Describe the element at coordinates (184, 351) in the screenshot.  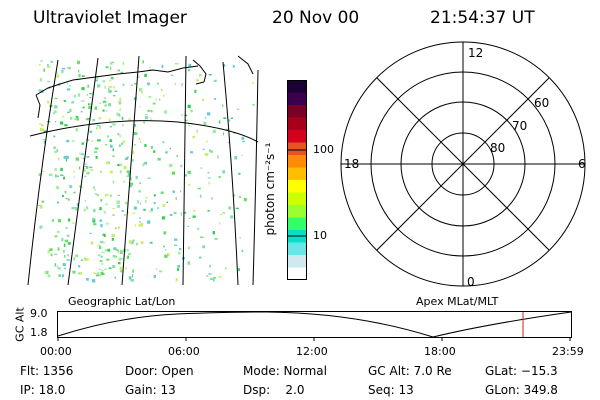
I see `timeline-x-tick-0600: 06:00` at that location.